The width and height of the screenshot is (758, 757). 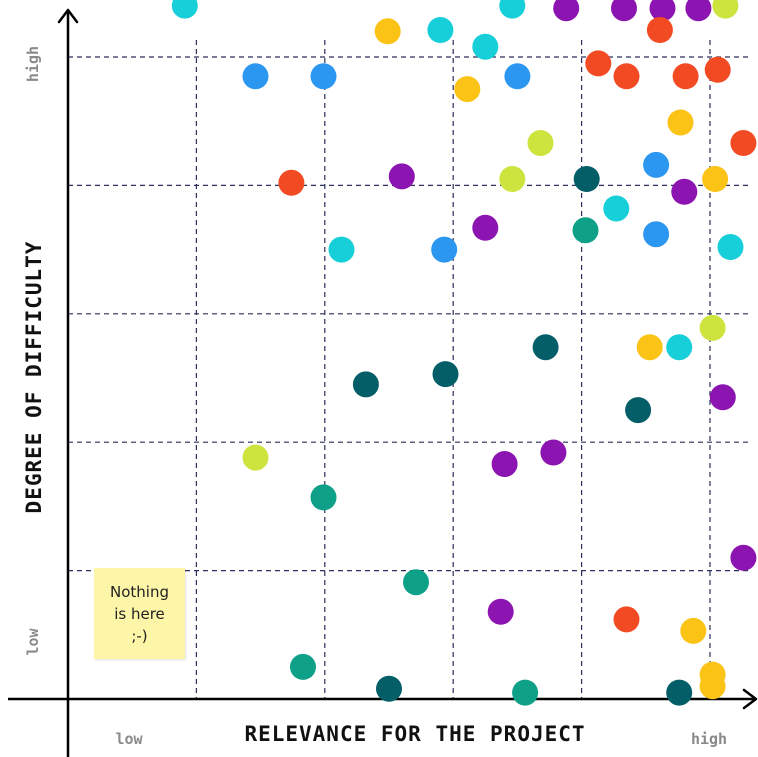 I want to click on x-axis-high-label: high, so click(x=709, y=739).